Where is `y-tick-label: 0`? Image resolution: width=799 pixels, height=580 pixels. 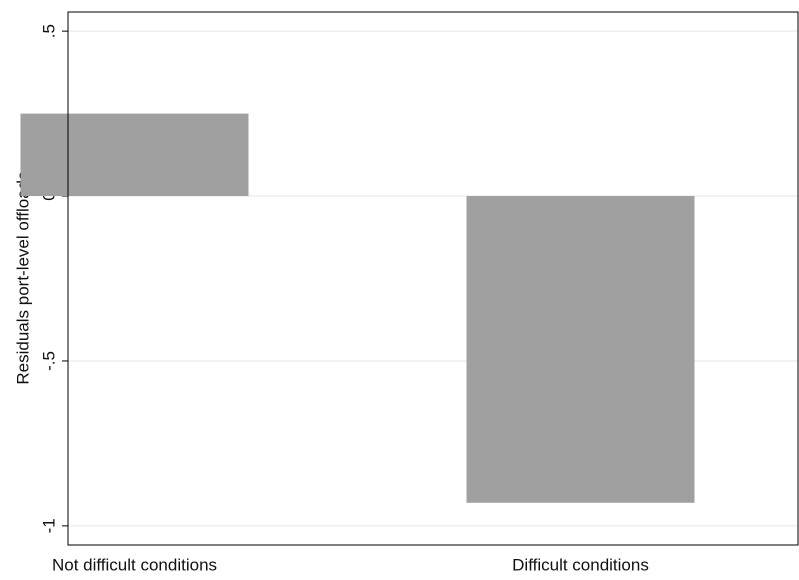
y-tick-label: 0 is located at coordinates (48, 195).